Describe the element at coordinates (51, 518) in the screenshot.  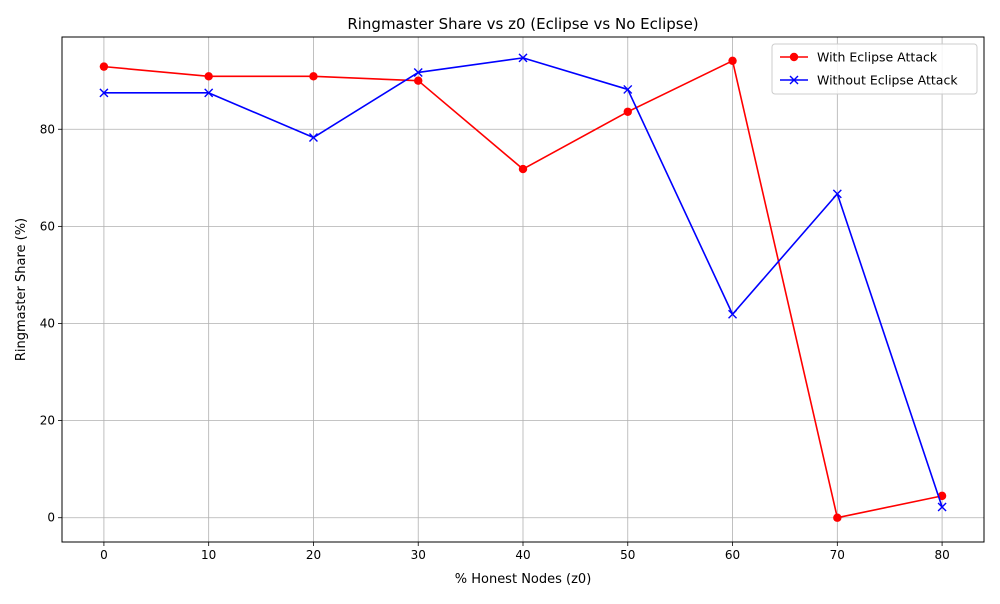
I see `y-tick-label: 0` at that location.